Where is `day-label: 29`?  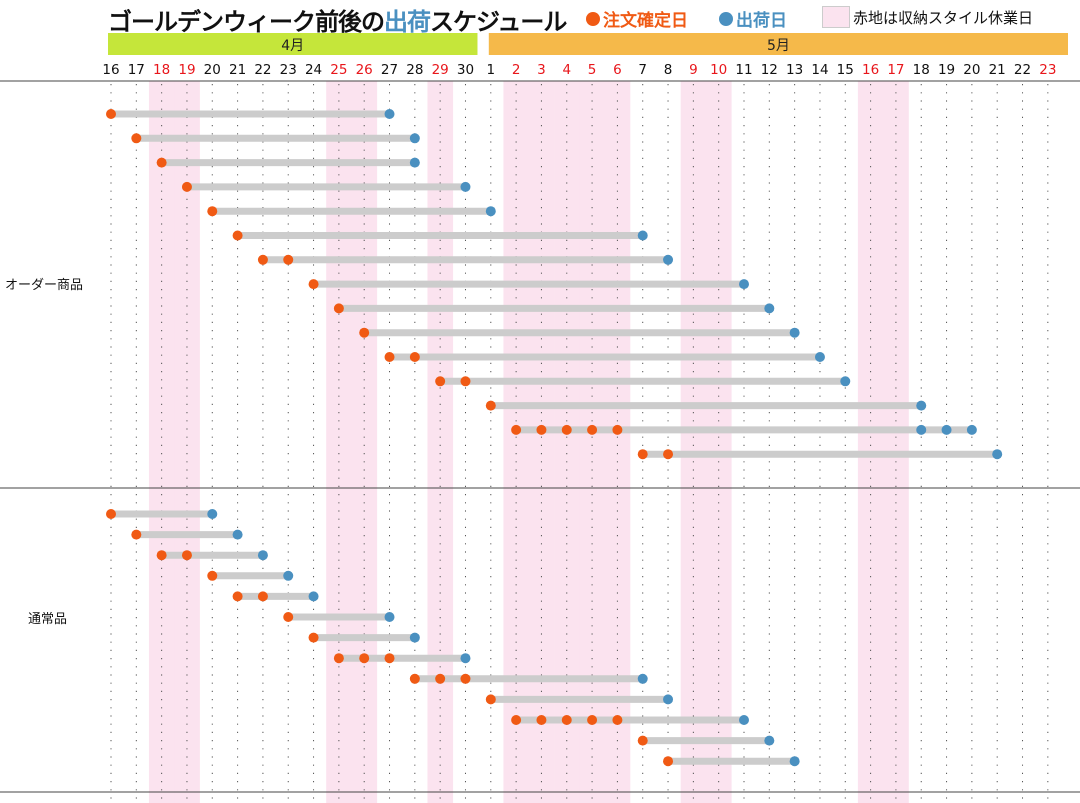
day-label: 29 is located at coordinates (440, 70).